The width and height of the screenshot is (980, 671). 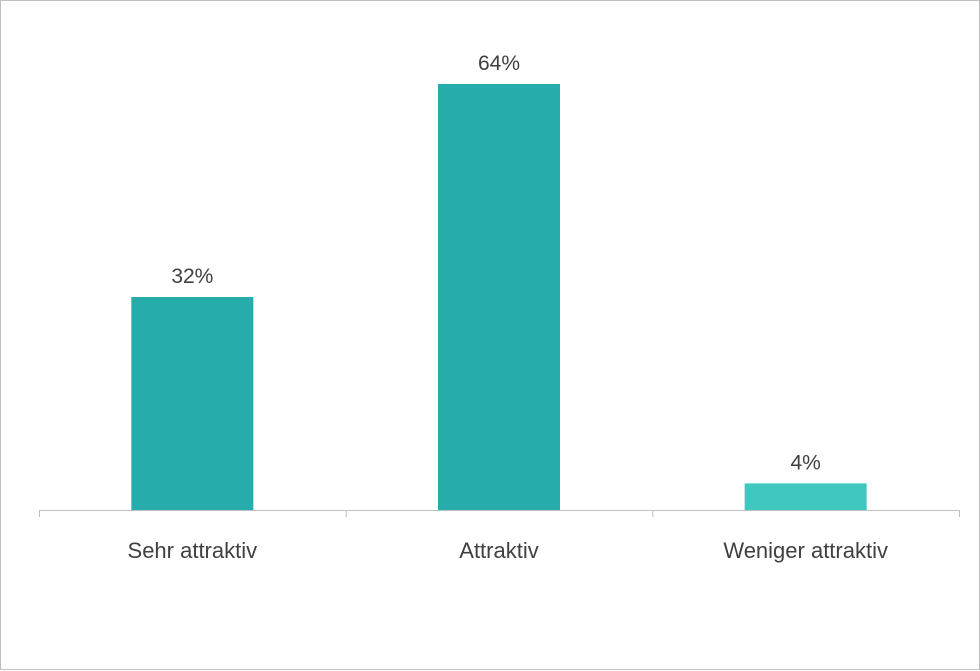 What do you see at coordinates (499, 513) in the screenshot?
I see `x-axis` at bounding box center [499, 513].